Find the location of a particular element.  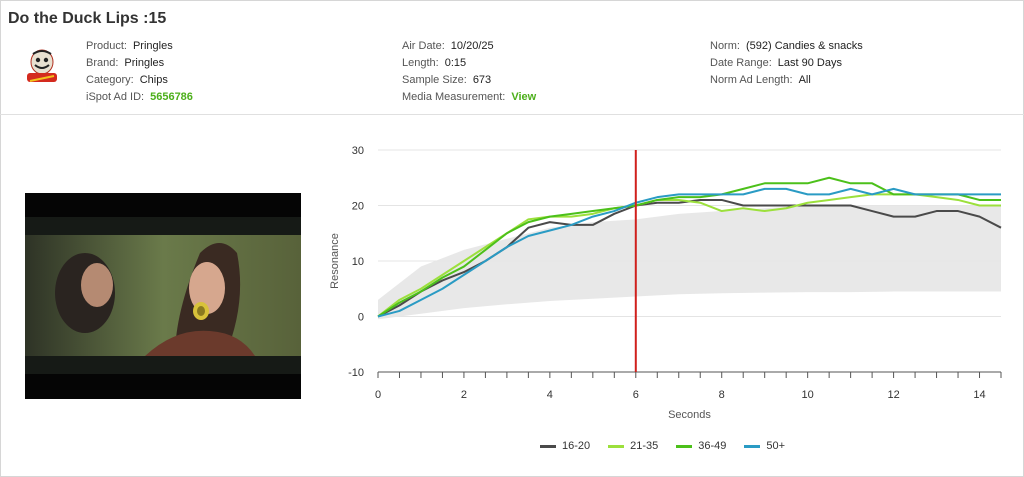

norm-band is located at coordinates (689, 262).